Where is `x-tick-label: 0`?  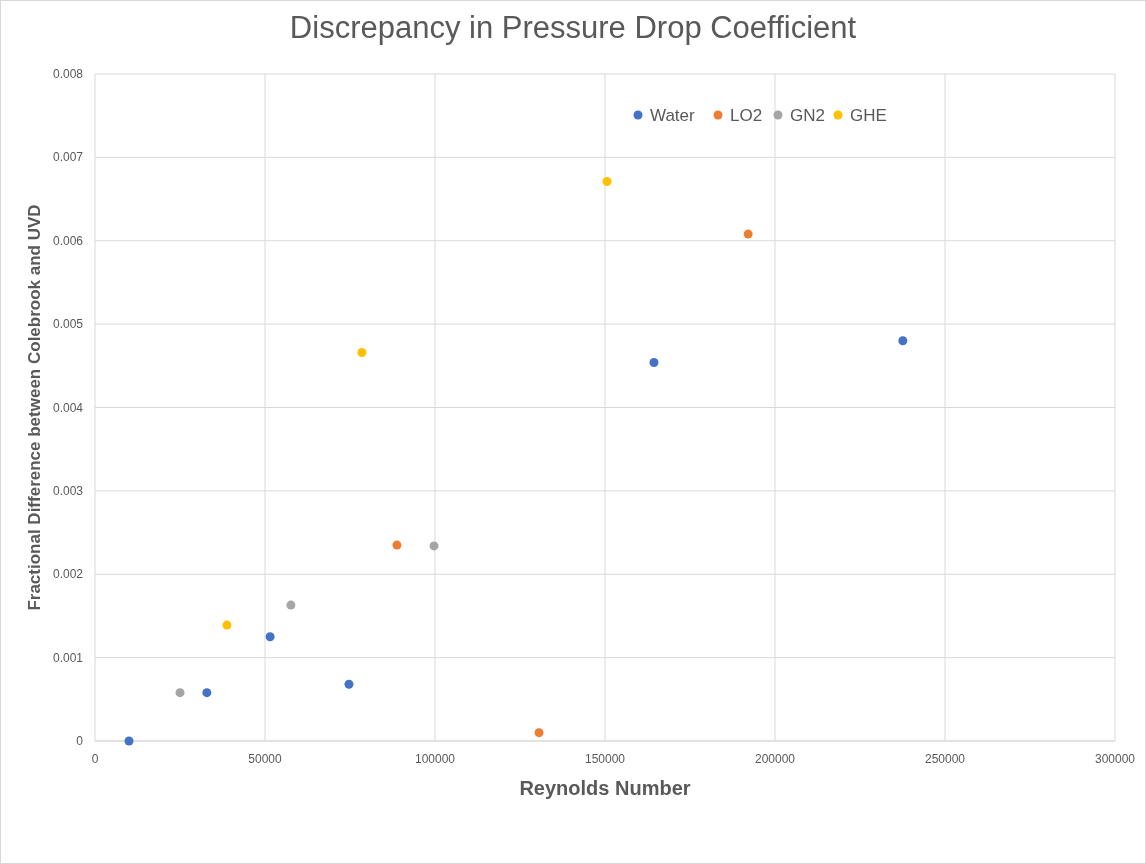 x-tick-label: 0 is located at coordinates (95, 759).